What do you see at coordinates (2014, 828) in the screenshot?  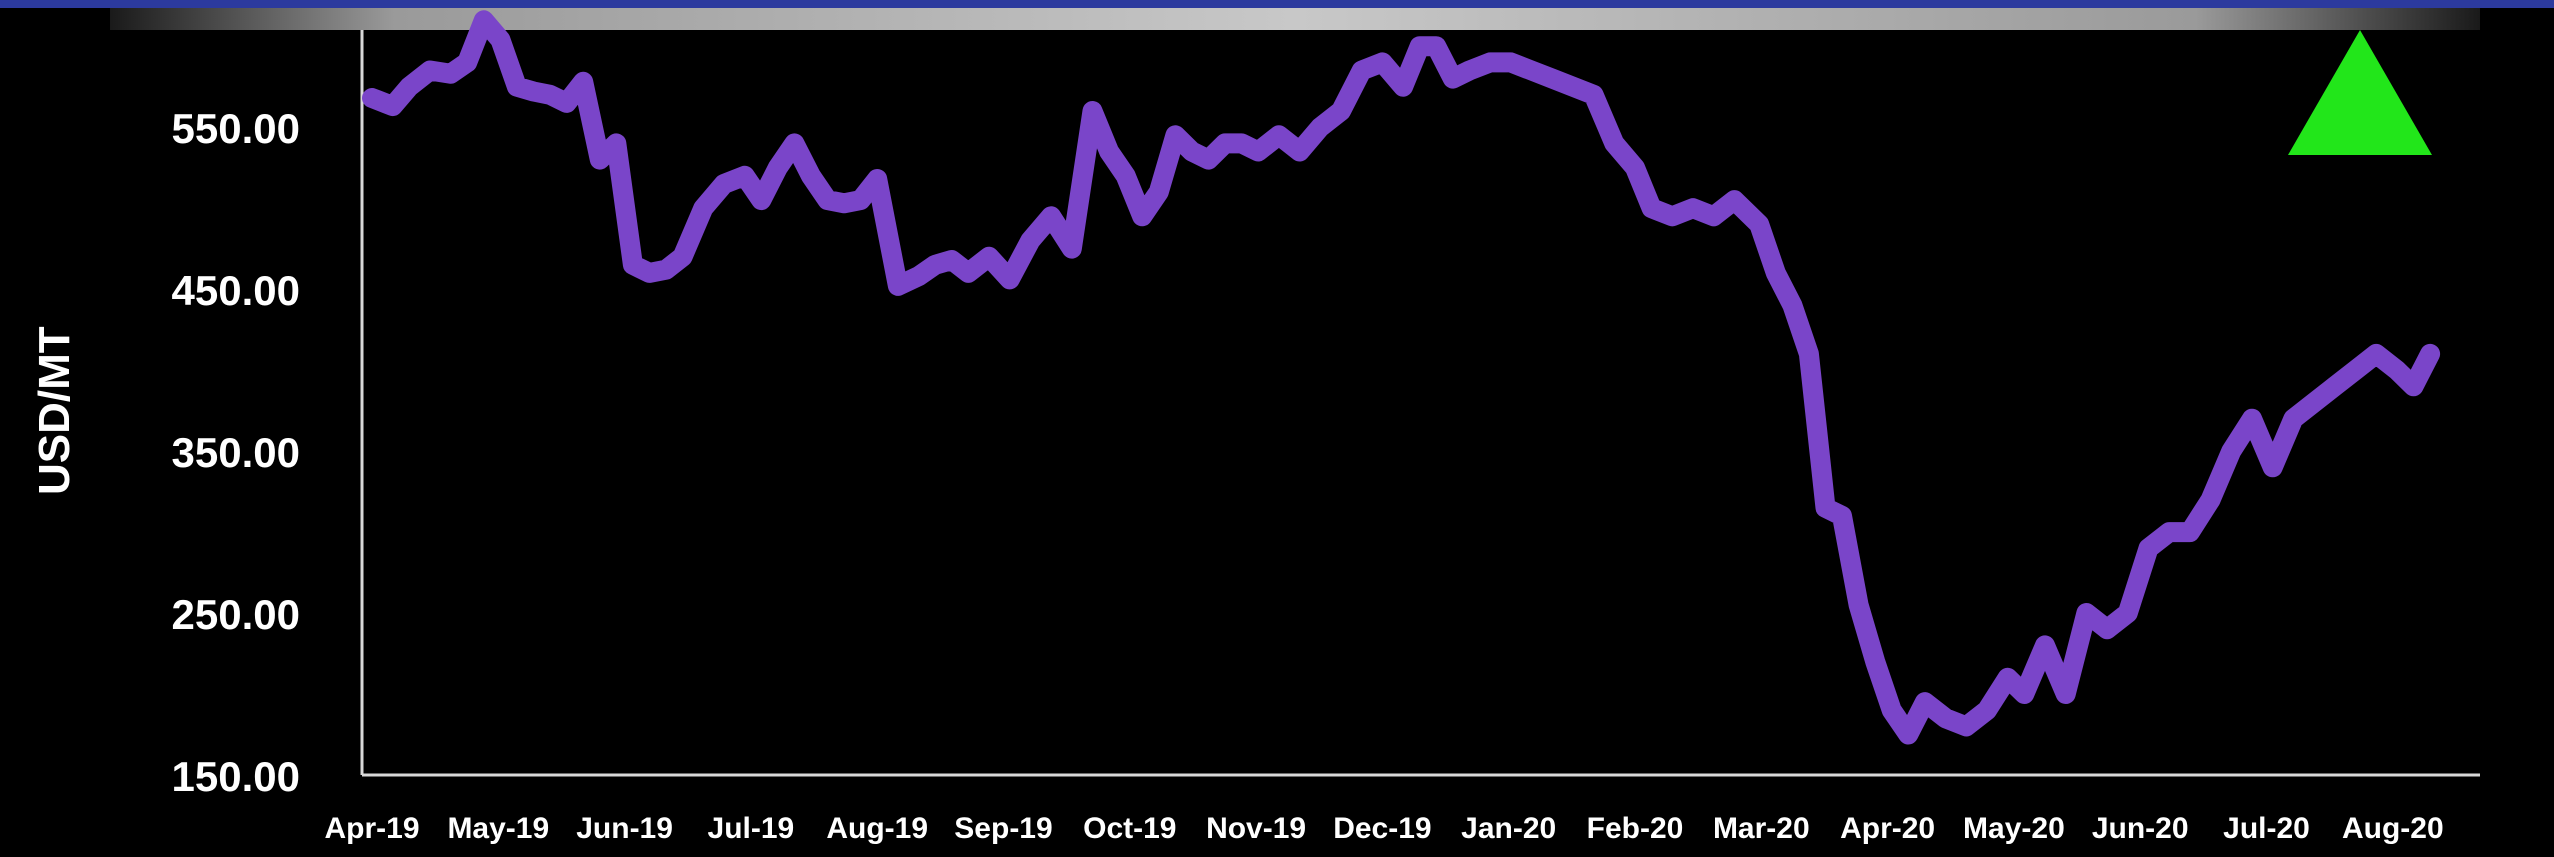 I see `x-tick-label: May-20` at bounding box center [2014, 828].